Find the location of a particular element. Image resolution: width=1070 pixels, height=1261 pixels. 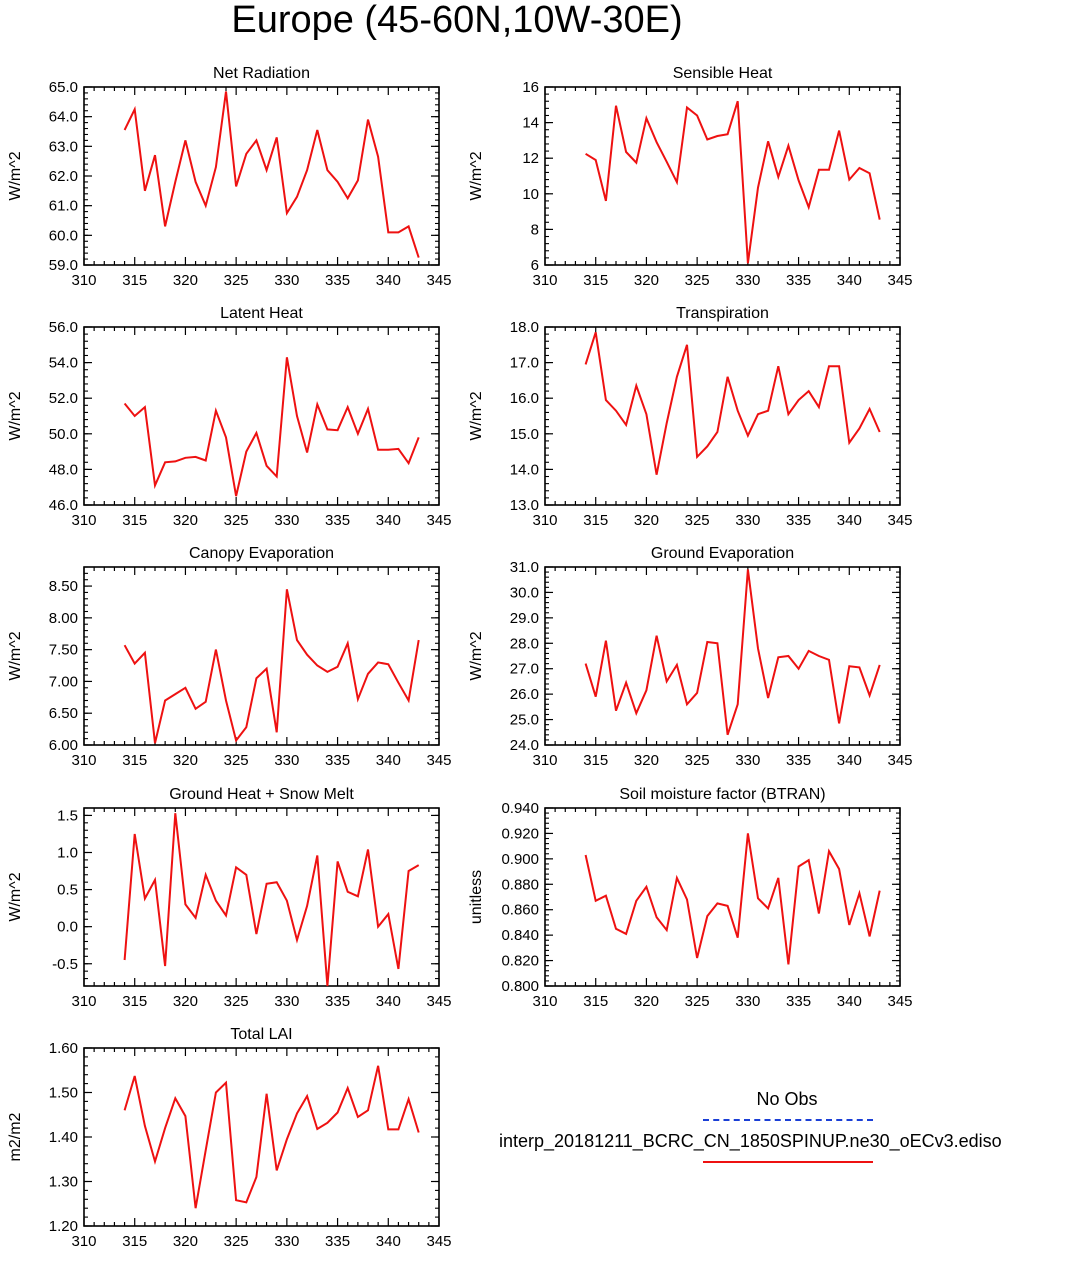

y-tick-label: 54.0 is located at coordinates (63, 363).